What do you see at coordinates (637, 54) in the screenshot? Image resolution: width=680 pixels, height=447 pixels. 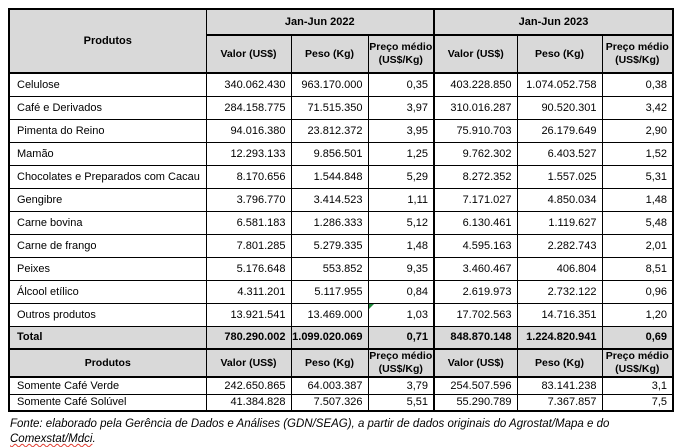 I see `col-header-preco-2023: Preço médio (US$/Kg)` at bounding box center [637, 54].